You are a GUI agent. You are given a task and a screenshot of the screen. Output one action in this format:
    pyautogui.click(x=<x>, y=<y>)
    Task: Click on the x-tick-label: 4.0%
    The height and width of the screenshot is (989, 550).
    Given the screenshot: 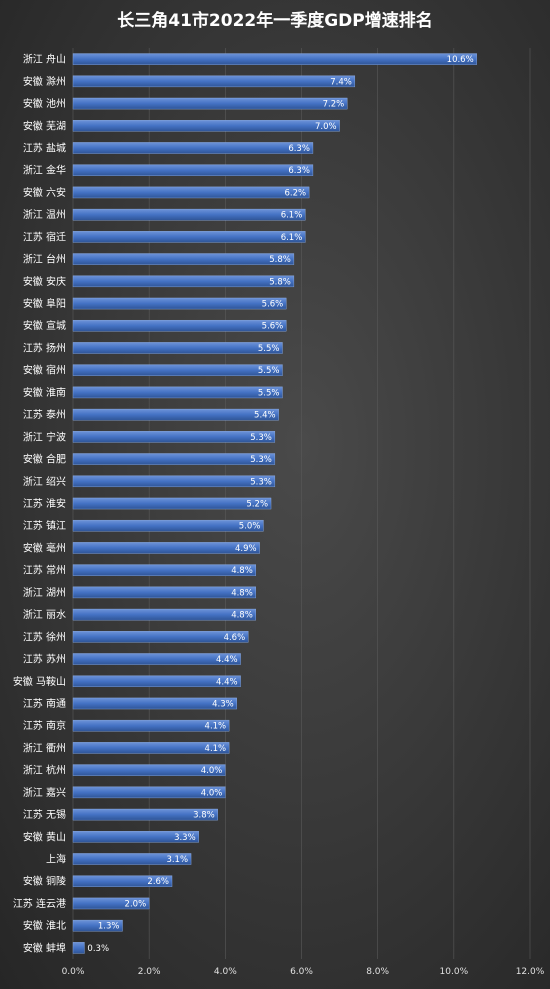 What is the action you would take?
    pyautogui.click(x=225, y=972)
    